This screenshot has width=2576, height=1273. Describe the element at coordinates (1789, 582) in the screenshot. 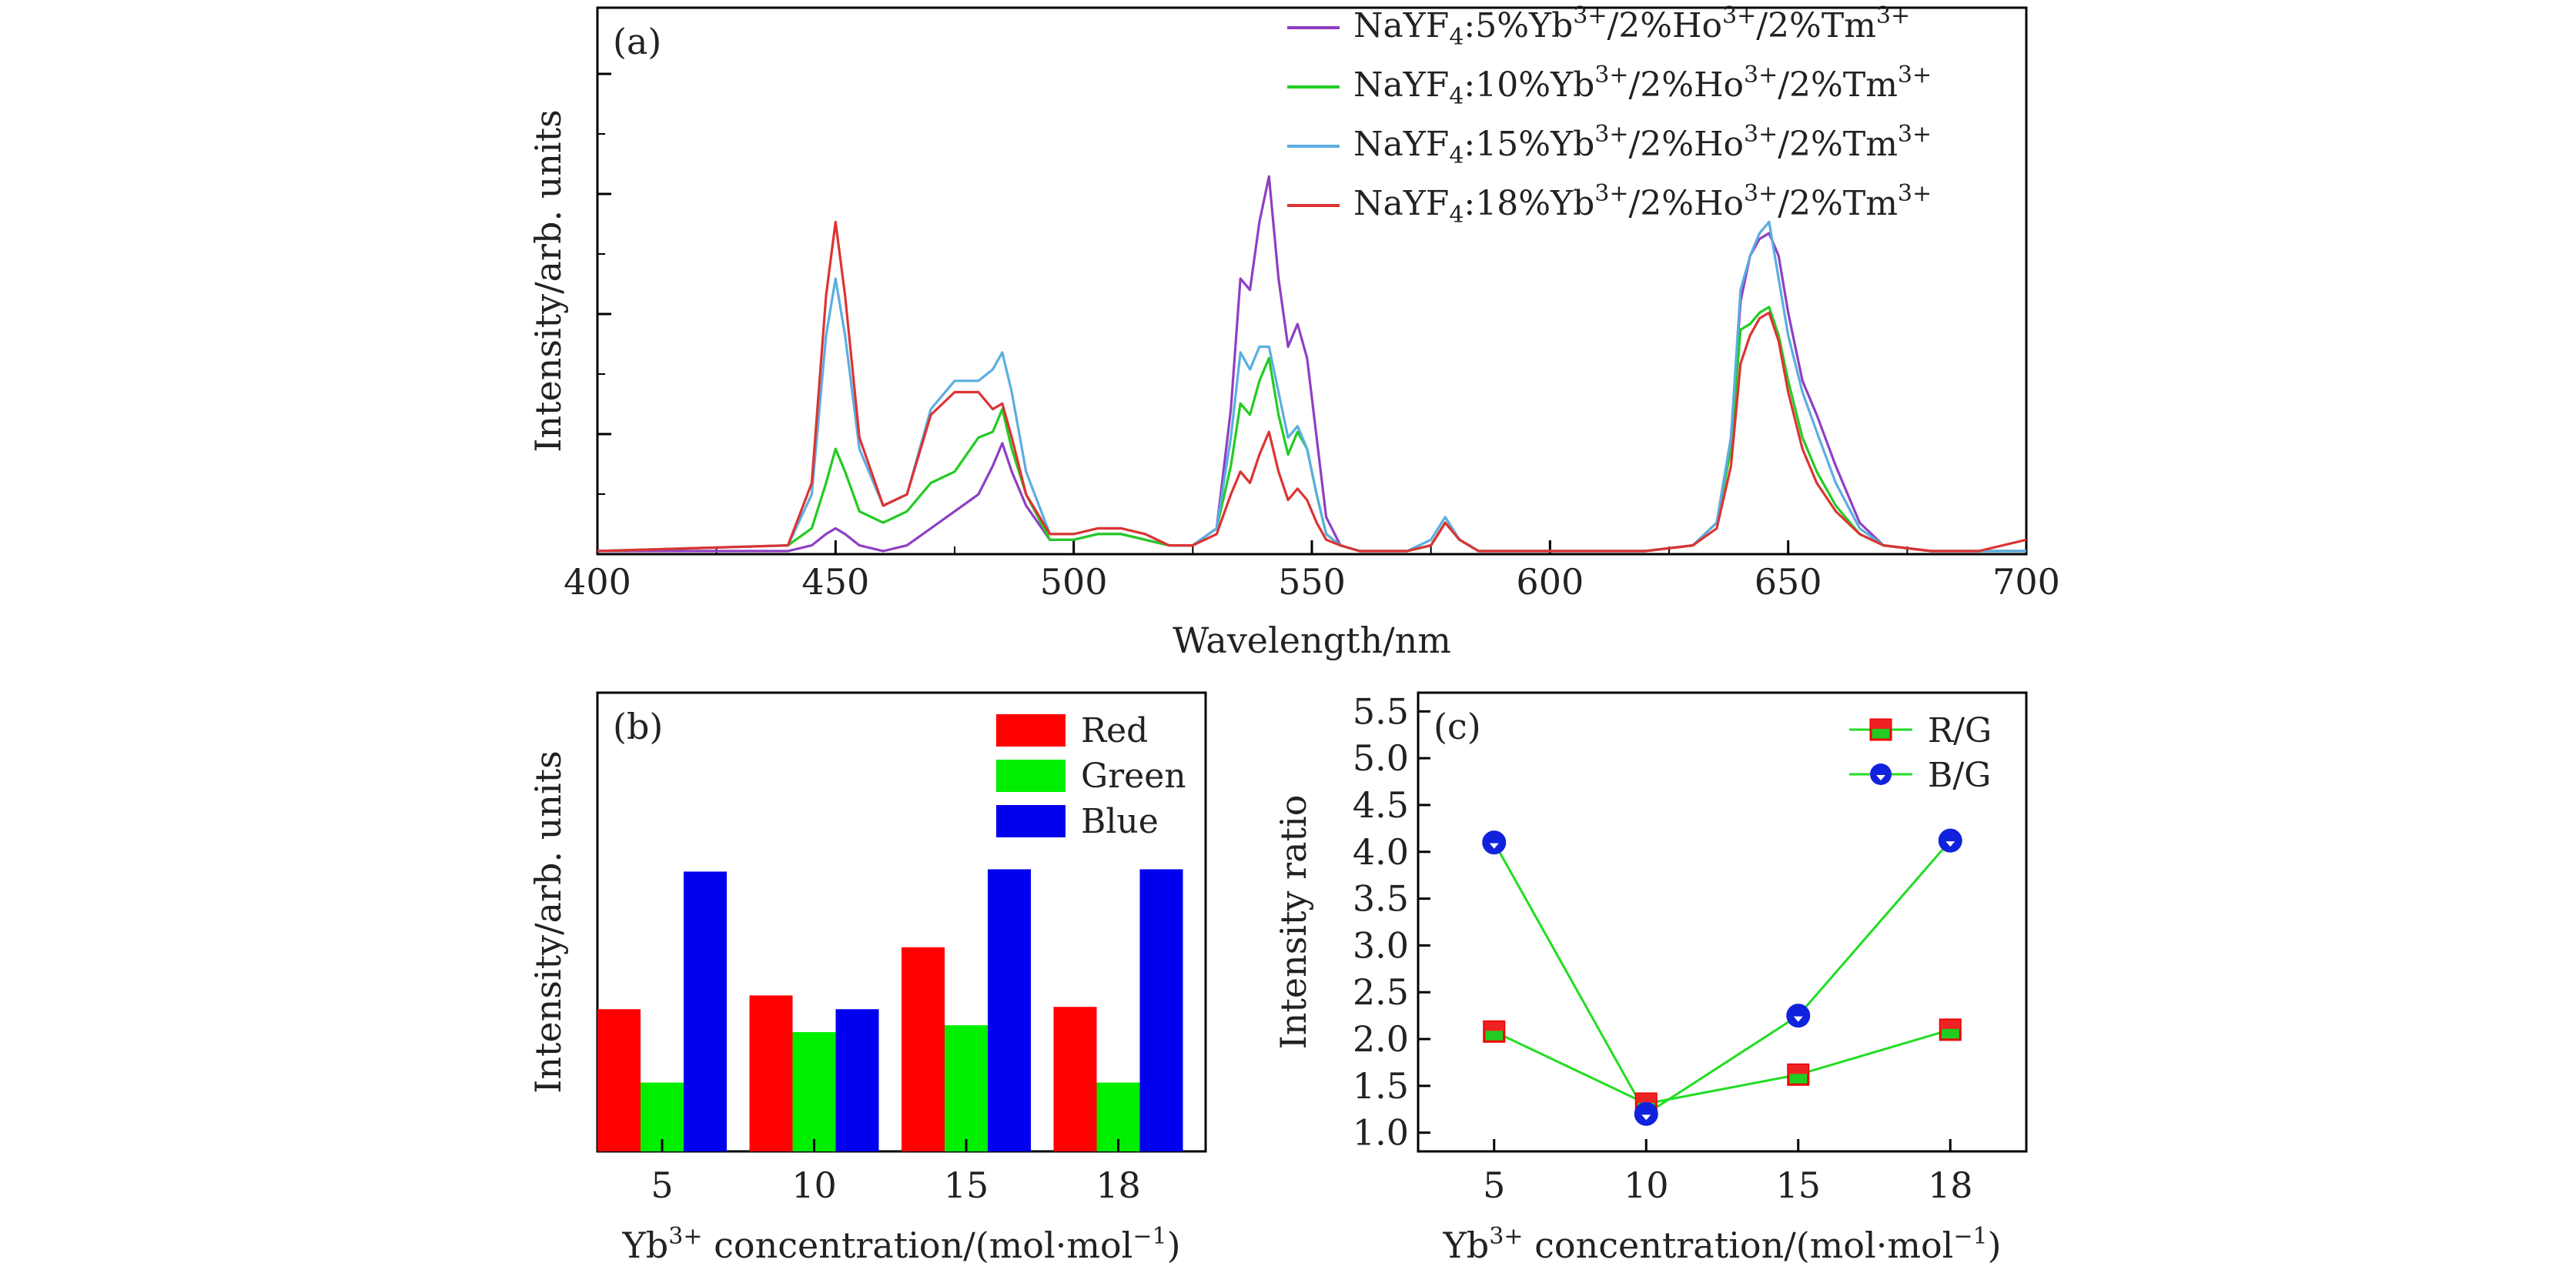

I see `panel-a-xtick-label: 650` at that location.